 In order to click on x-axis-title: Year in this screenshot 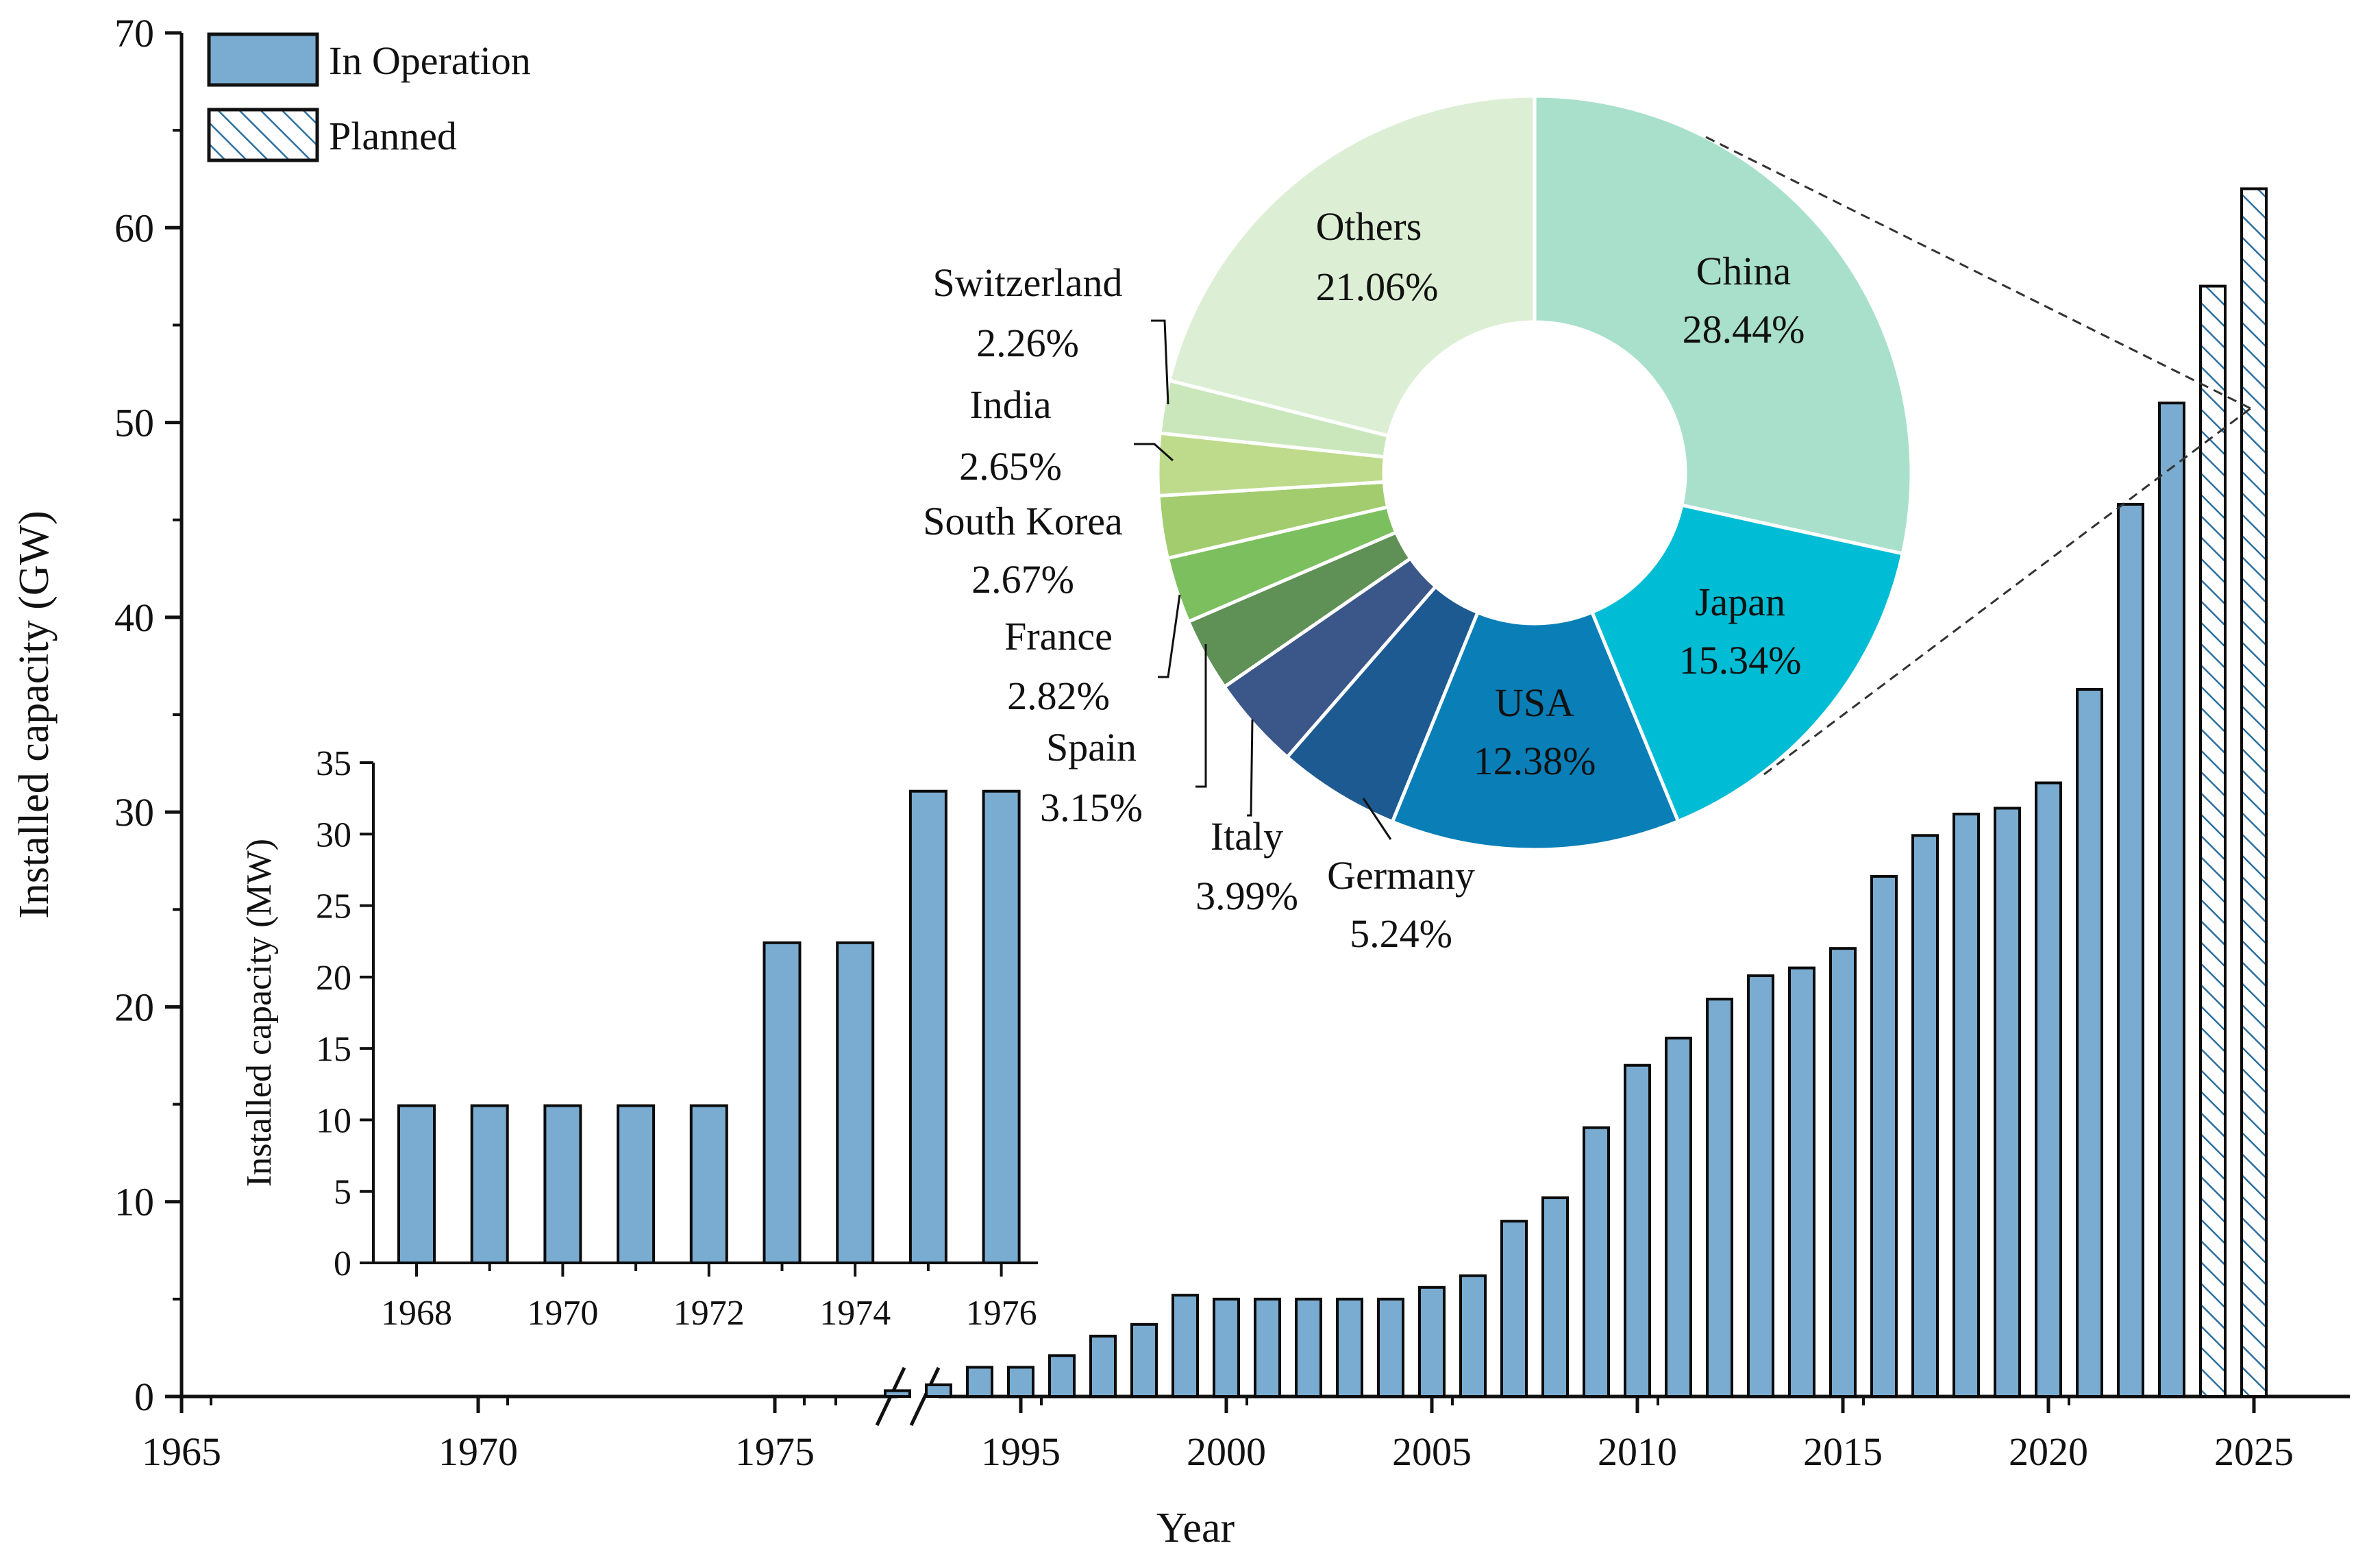, I will do `click(1195, 1528)`.